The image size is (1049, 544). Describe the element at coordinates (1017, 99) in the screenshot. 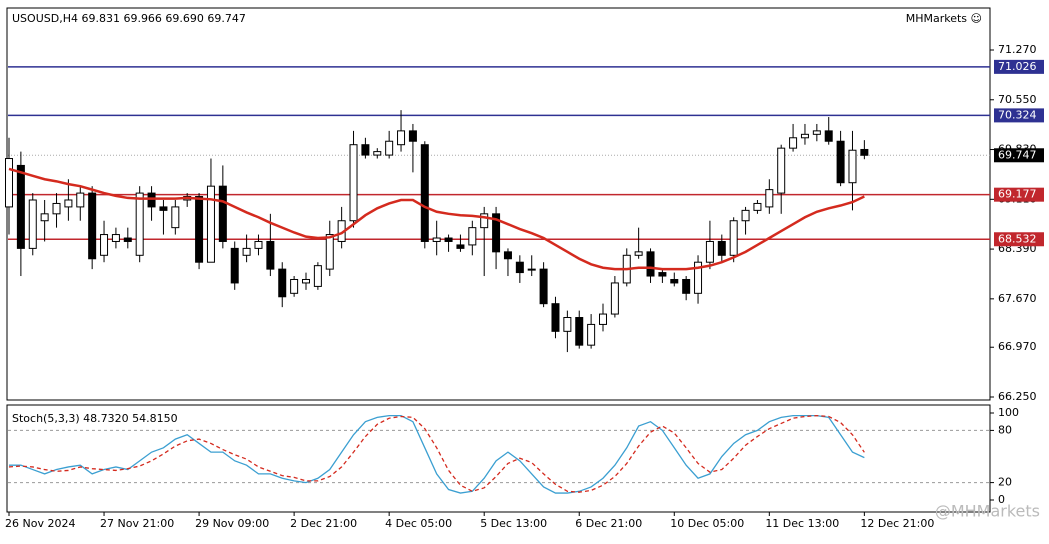

I see `y-tick-label: 70.550` at that location.